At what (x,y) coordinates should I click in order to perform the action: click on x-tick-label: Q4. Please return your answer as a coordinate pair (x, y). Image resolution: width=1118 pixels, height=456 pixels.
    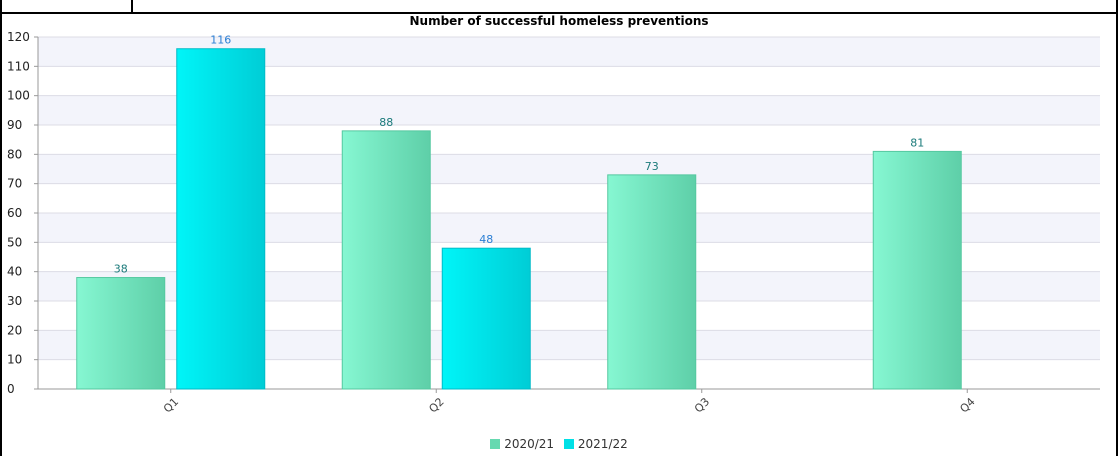
    Looking at the image, I should click on (967, 405).